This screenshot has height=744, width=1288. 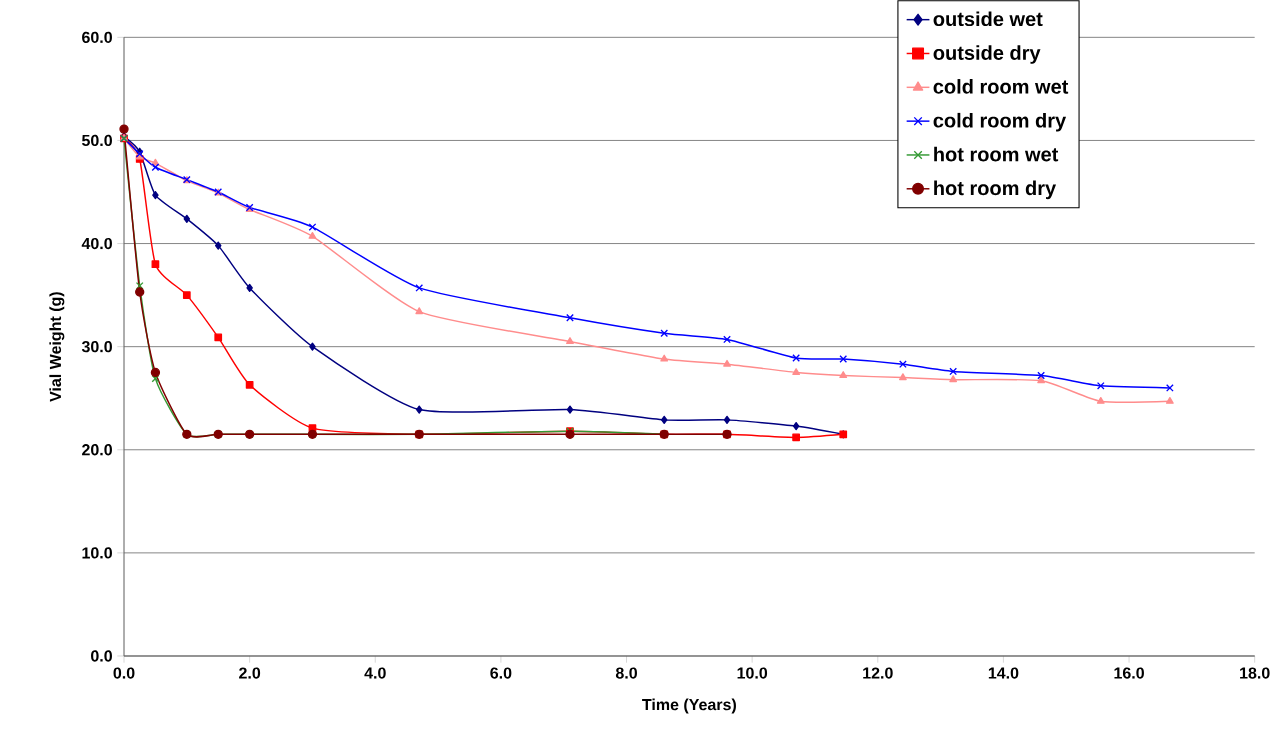 What do you see at coordinates (101, 656) in the screenshot?
I see `y-tick-label: 0.0` at bounding box center [101, 656].